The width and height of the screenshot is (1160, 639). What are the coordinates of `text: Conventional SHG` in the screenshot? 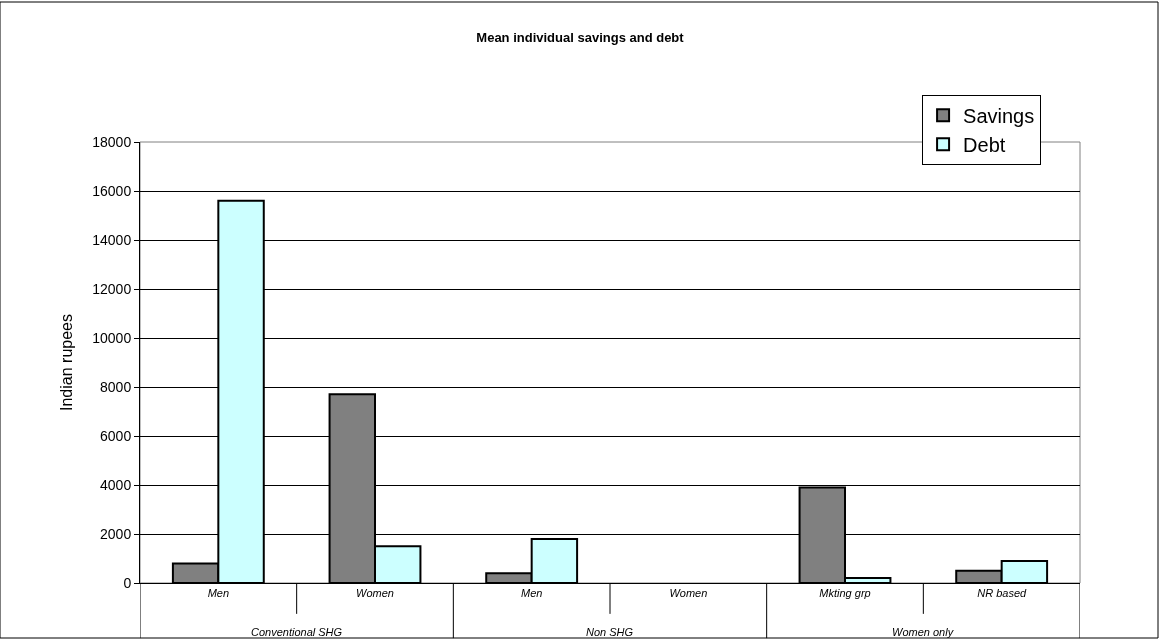 It's located at (297, 632).